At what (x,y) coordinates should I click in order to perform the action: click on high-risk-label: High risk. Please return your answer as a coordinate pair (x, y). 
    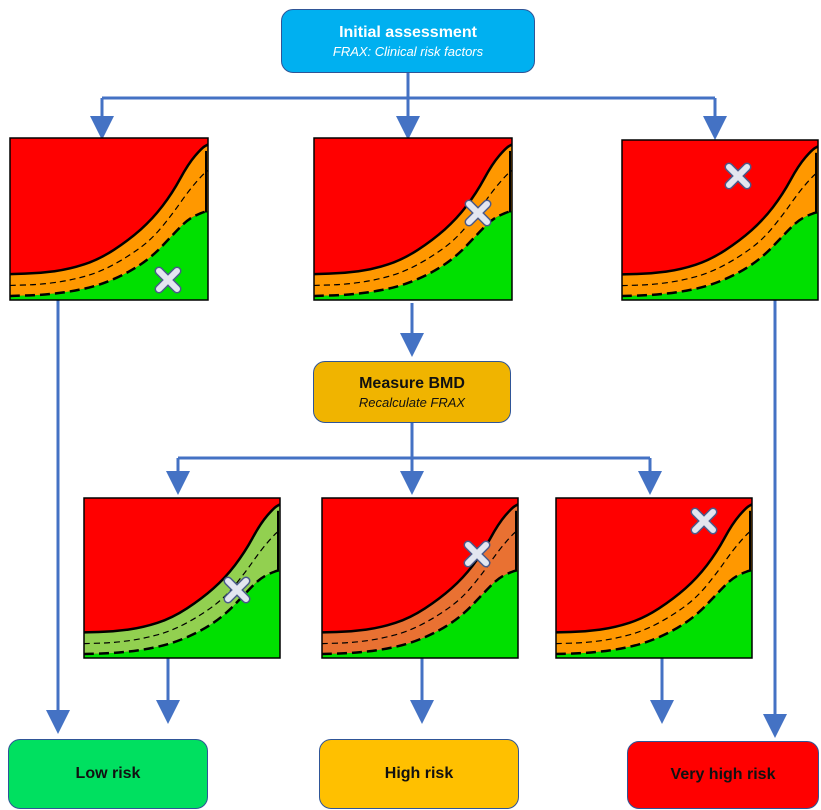
    Looking at the image, I should click on (419, 773).